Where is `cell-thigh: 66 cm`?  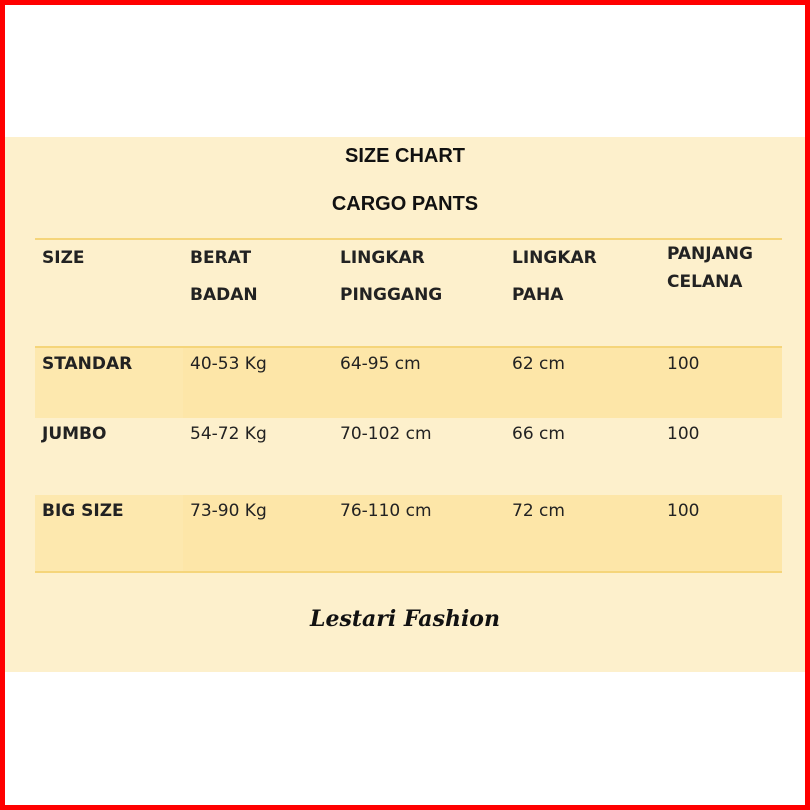
cell-thigh: 66 cm is located at coordinates (538, 434).